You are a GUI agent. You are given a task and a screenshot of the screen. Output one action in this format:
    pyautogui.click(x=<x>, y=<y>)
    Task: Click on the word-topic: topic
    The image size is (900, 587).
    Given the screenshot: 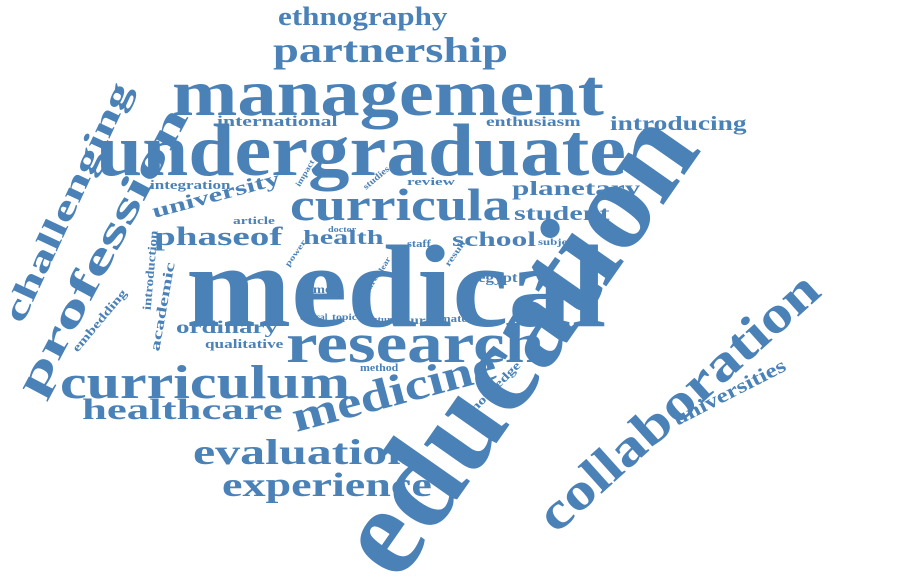 What is the action you would take?
    pyautogui.click(x=345, y=316)
    